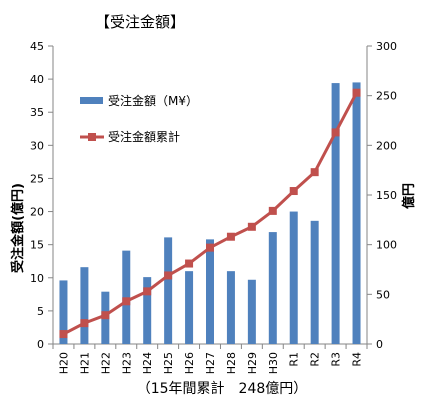  What do you see at coordinates (357, 359) in the screenshot?
I see `x-tick-label: R4` at bounding box center [357, 359].